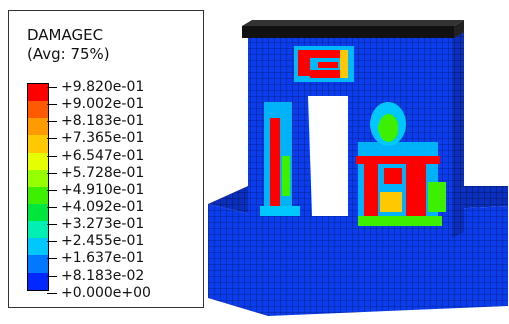 Image resolution: width=509 pixels, height=324 pixels. Describe the element at coordinates (99, 104) in the screenshot. I see `legend-value: +9.002e-01` at that location.